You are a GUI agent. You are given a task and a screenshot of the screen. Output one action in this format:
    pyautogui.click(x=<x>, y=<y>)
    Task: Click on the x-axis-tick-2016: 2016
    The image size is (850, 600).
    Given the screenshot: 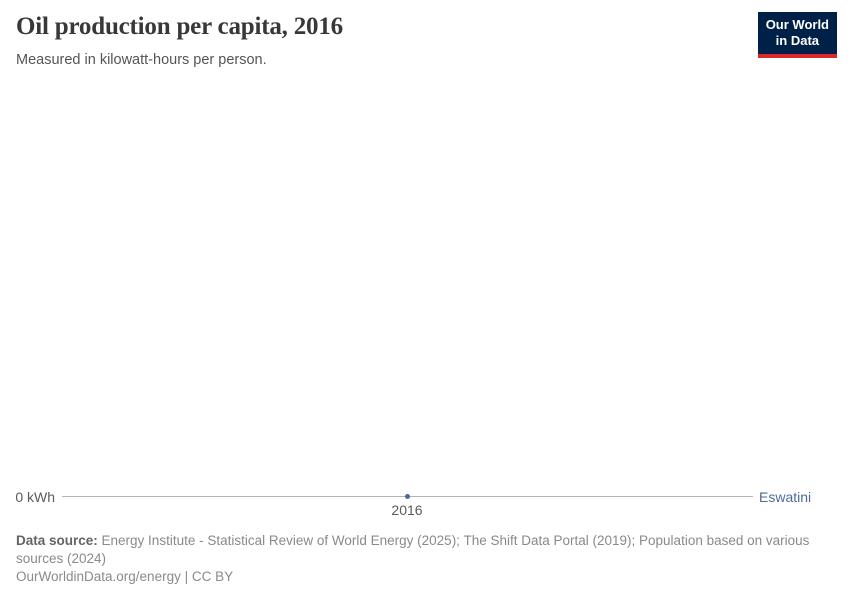 What is the action you would take?
    pyautogui.click(x=407, y=510)
    